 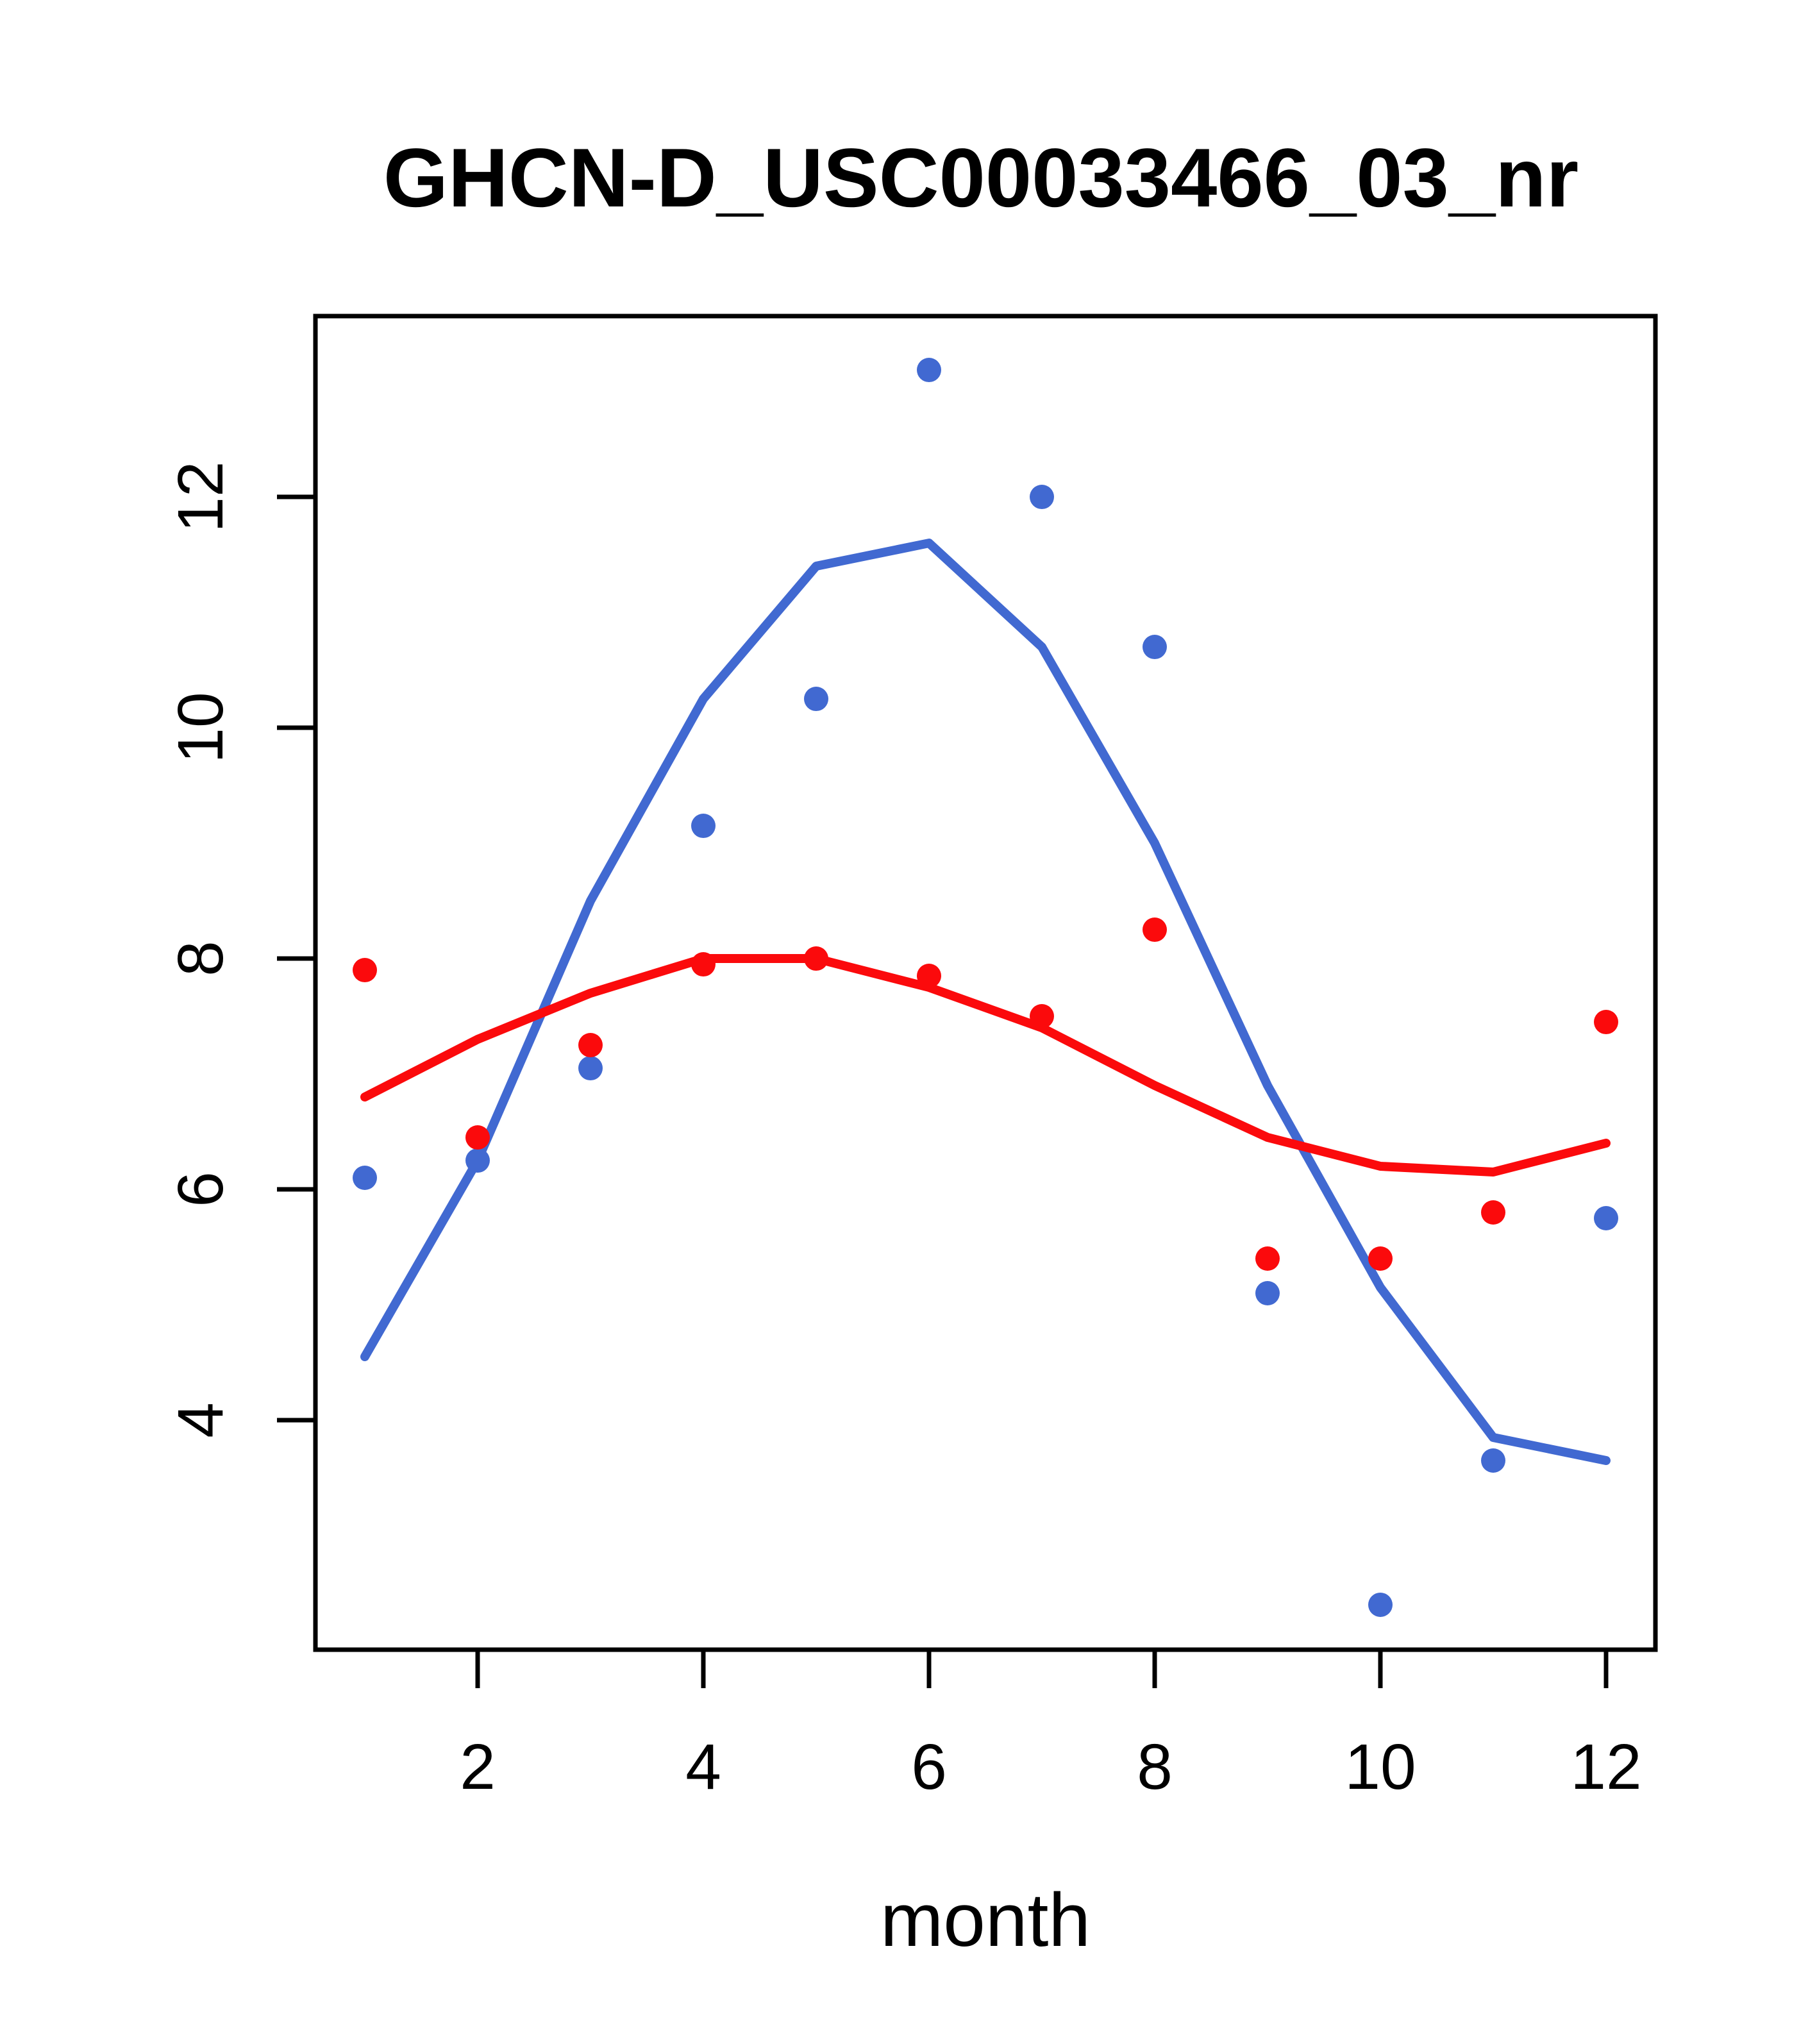 What do you see at coordinates (201, 727) in the screenshot?
I see `y-tick-label: 10` at bounding box center [201, 727].